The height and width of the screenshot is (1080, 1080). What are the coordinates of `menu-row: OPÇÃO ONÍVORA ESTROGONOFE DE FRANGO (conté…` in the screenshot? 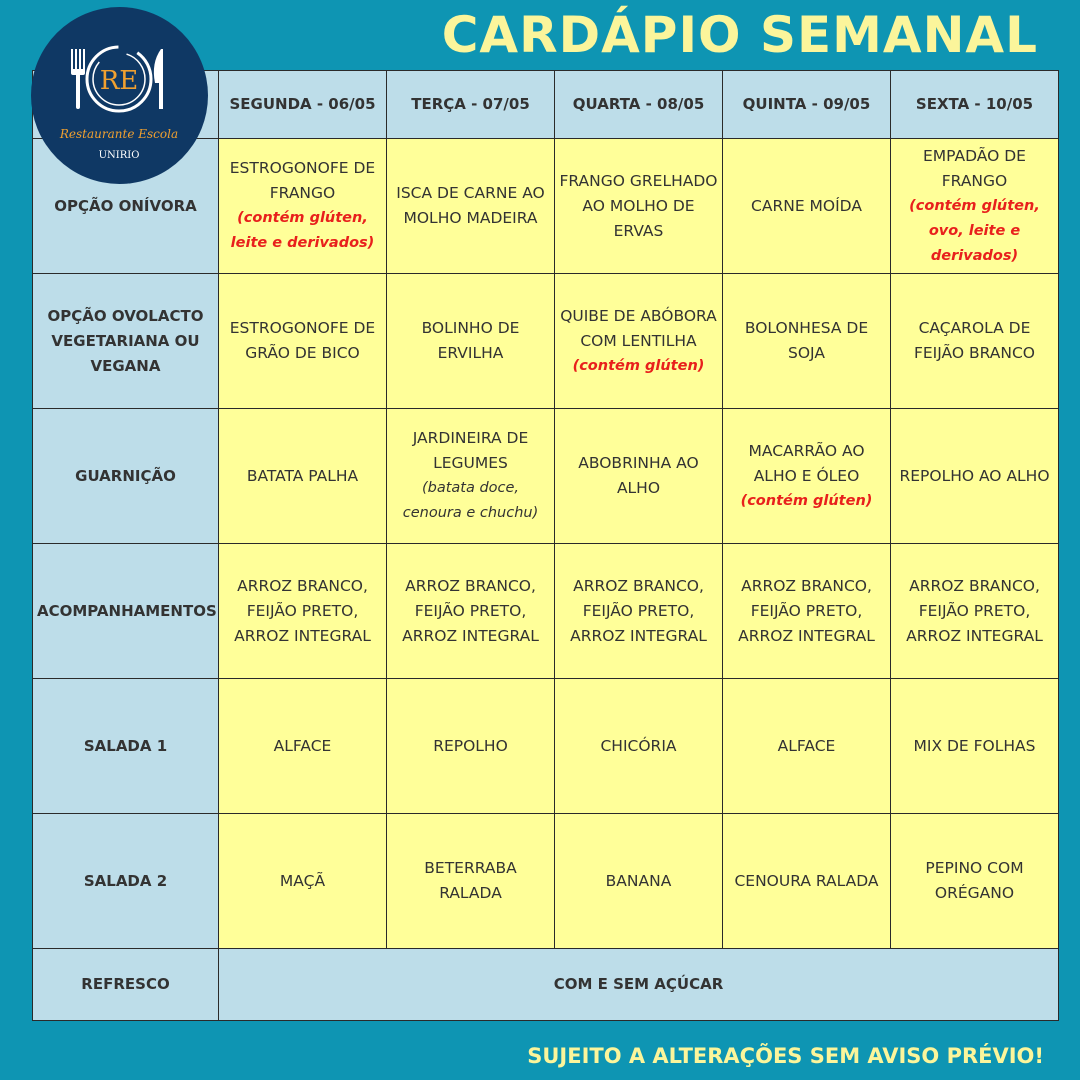 It's located at (545, 206).